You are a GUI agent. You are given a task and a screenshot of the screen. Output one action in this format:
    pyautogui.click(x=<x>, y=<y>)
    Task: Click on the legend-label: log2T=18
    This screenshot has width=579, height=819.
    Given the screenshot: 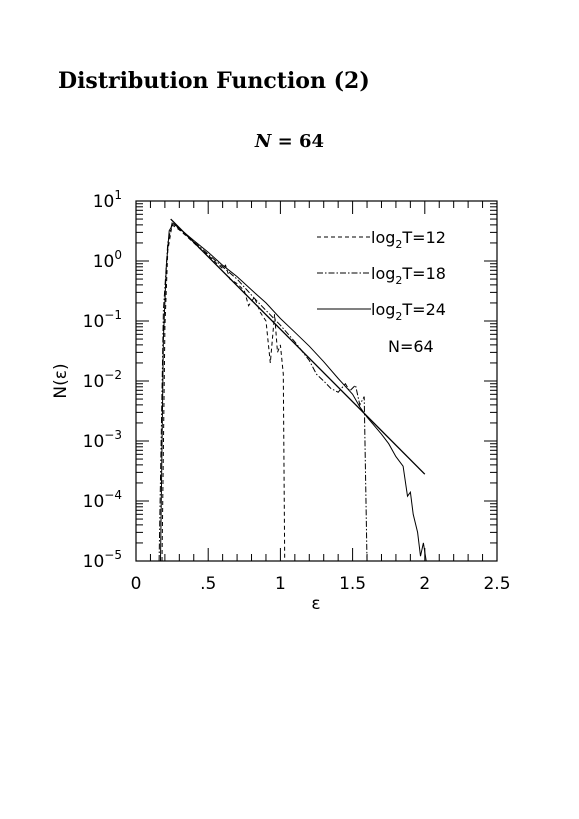 What is the action you would take?
    pyautogui.click(x=408, y=275)
    